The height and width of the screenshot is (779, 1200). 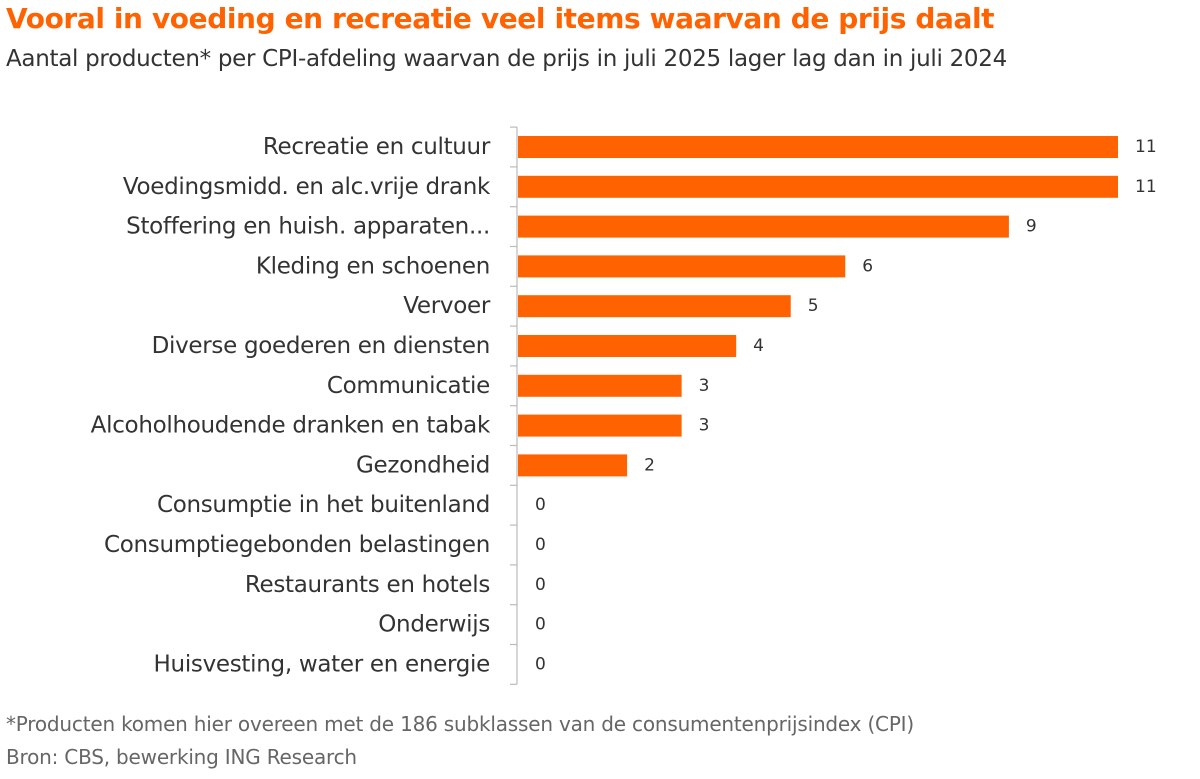 What do you see at coordinates (181, 757) in the screenshot?
I see `source-note: Bron: CBS, bewerking ING Research` at bounding box center [181, 757].